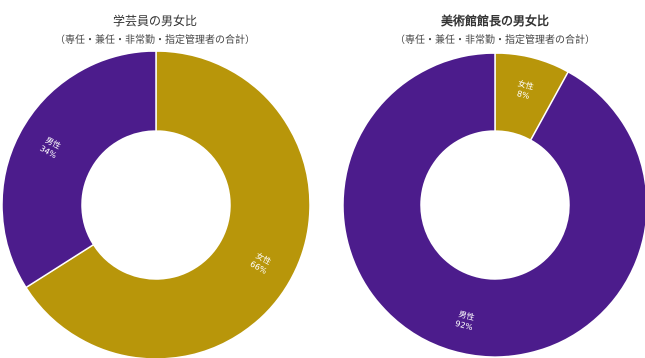 The height and width of the screenshot is (358, 645). Describe the element at coordinates (467, 316) in the screenshot. I see `slice-name-label-1-1: 男性` at that location.